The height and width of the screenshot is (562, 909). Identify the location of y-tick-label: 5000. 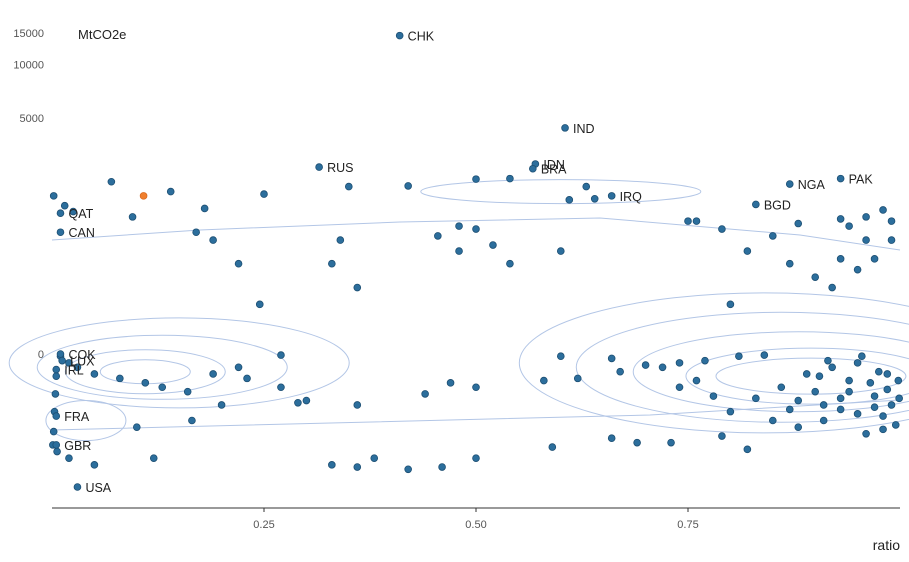
(32, 119).